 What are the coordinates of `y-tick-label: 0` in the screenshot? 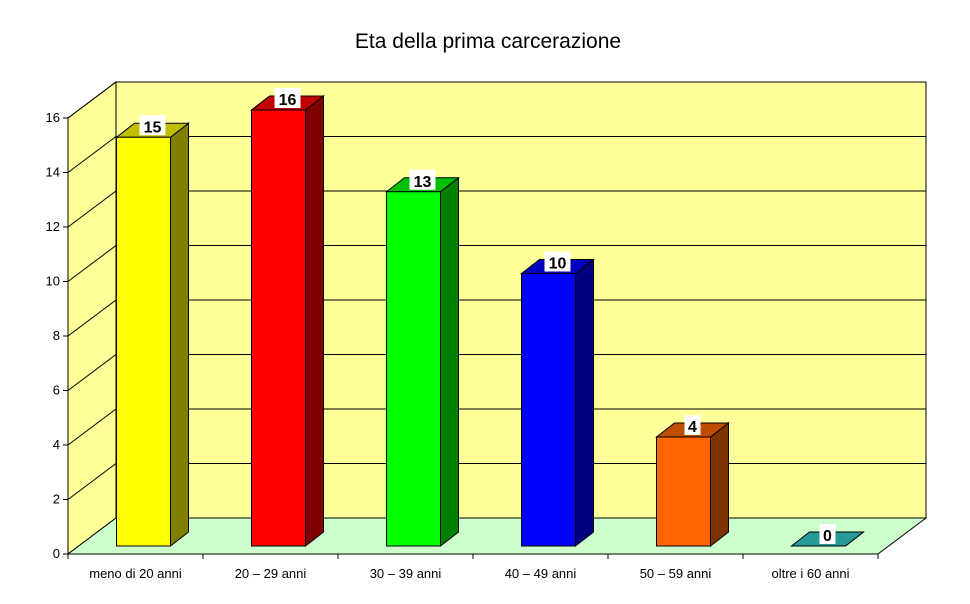 It's located at (56, 553).